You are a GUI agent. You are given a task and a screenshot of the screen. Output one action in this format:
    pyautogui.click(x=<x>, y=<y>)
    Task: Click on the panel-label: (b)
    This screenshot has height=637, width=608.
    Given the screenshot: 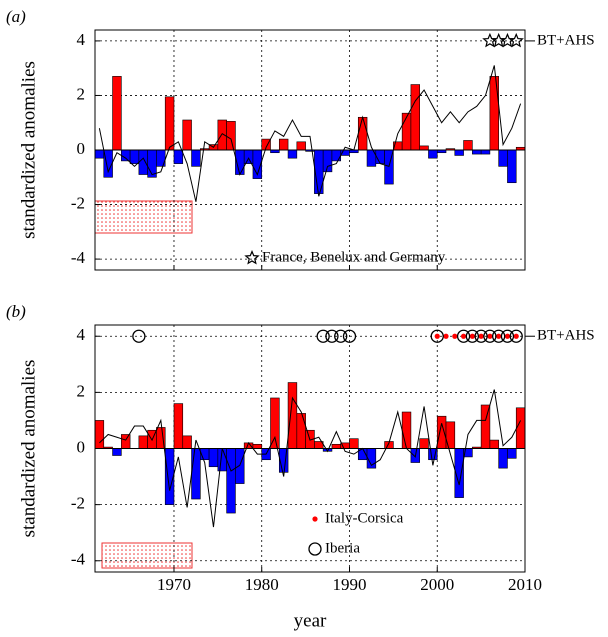 What is the action you would take?
    pyautogui.click(x=16, y=311)
    